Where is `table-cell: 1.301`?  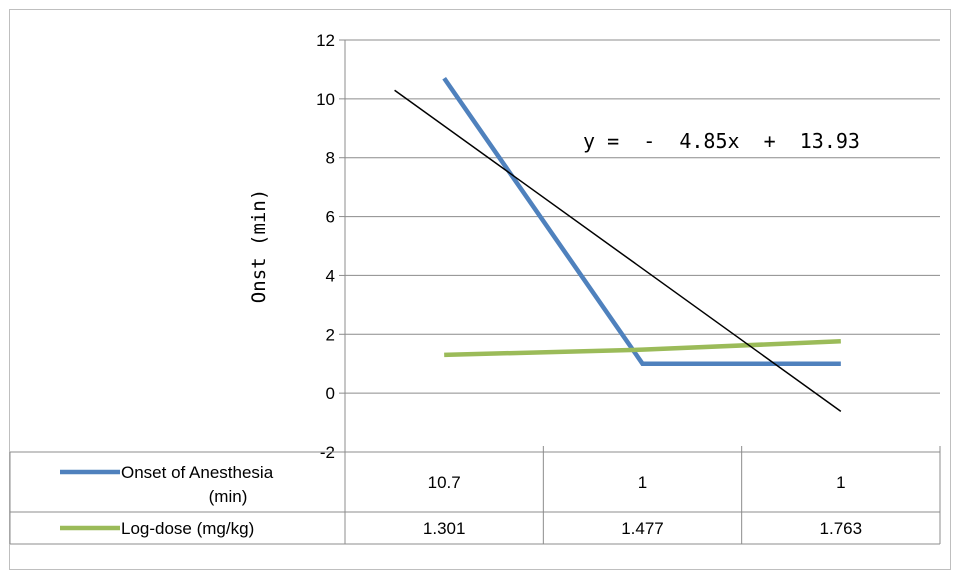
table-cell: 1.301 is located at coordinates (444, 528).